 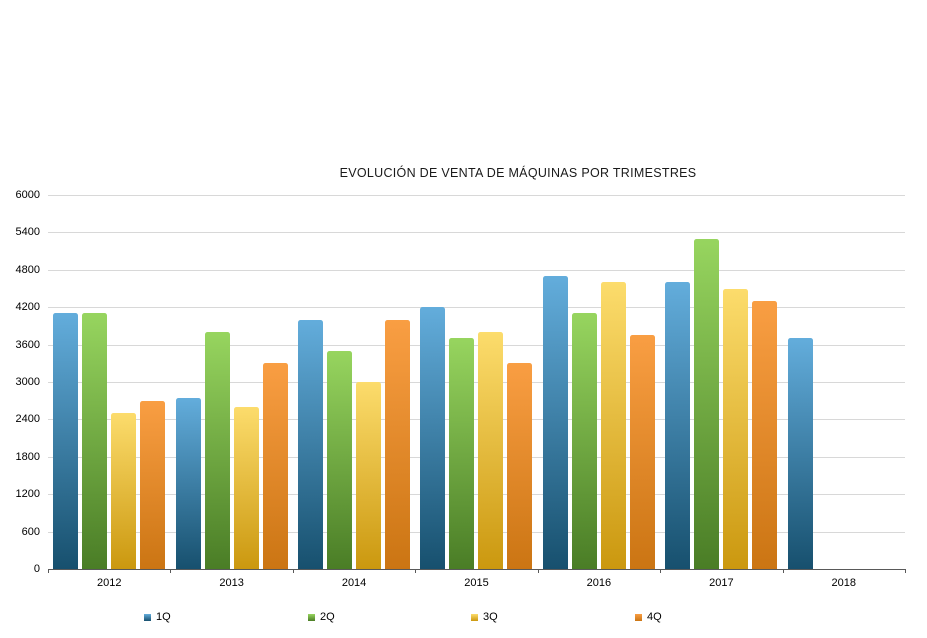 What do you see at coordinates (613, 425) in the screenshot?
I see `bar-2016-3Q` at bounding box center [613, 425].